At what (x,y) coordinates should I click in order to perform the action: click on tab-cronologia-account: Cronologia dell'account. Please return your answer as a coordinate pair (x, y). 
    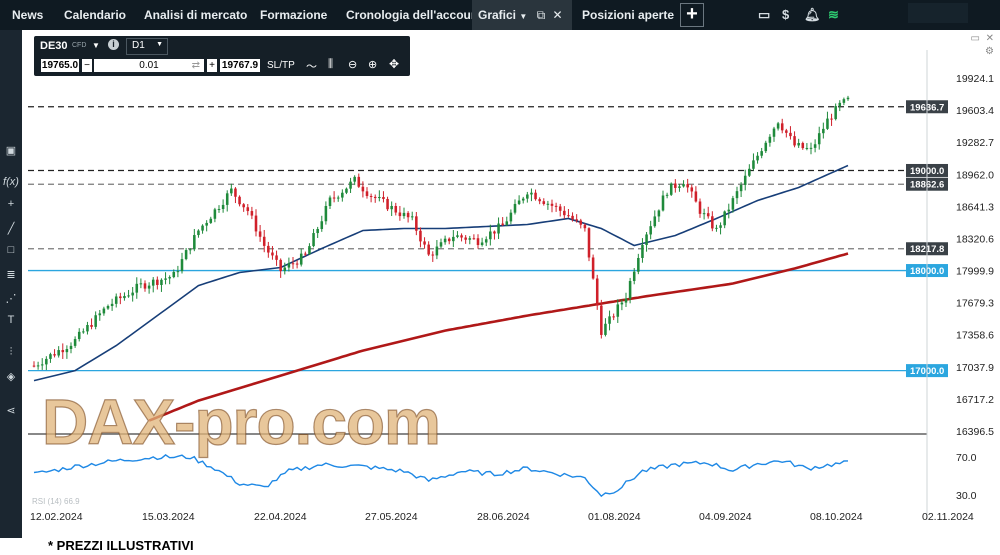
    Looking at the image, I should click on (414, 15).